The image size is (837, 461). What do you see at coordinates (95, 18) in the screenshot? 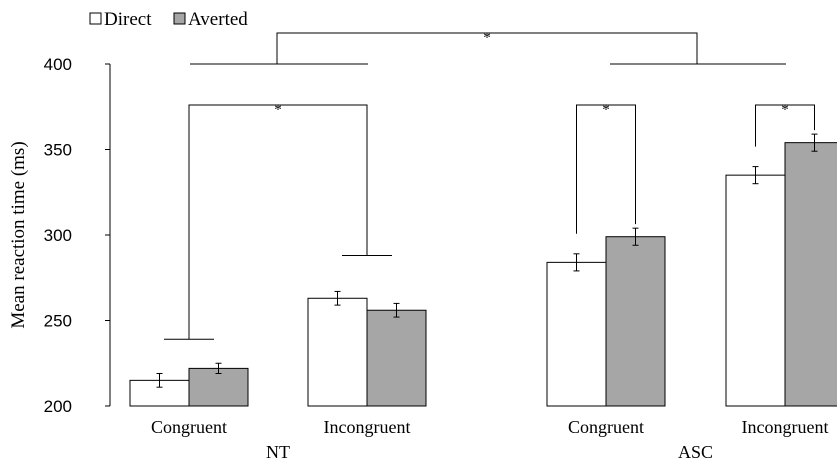
I see `legend-swatch-direct` at bounding box center [95, 18].